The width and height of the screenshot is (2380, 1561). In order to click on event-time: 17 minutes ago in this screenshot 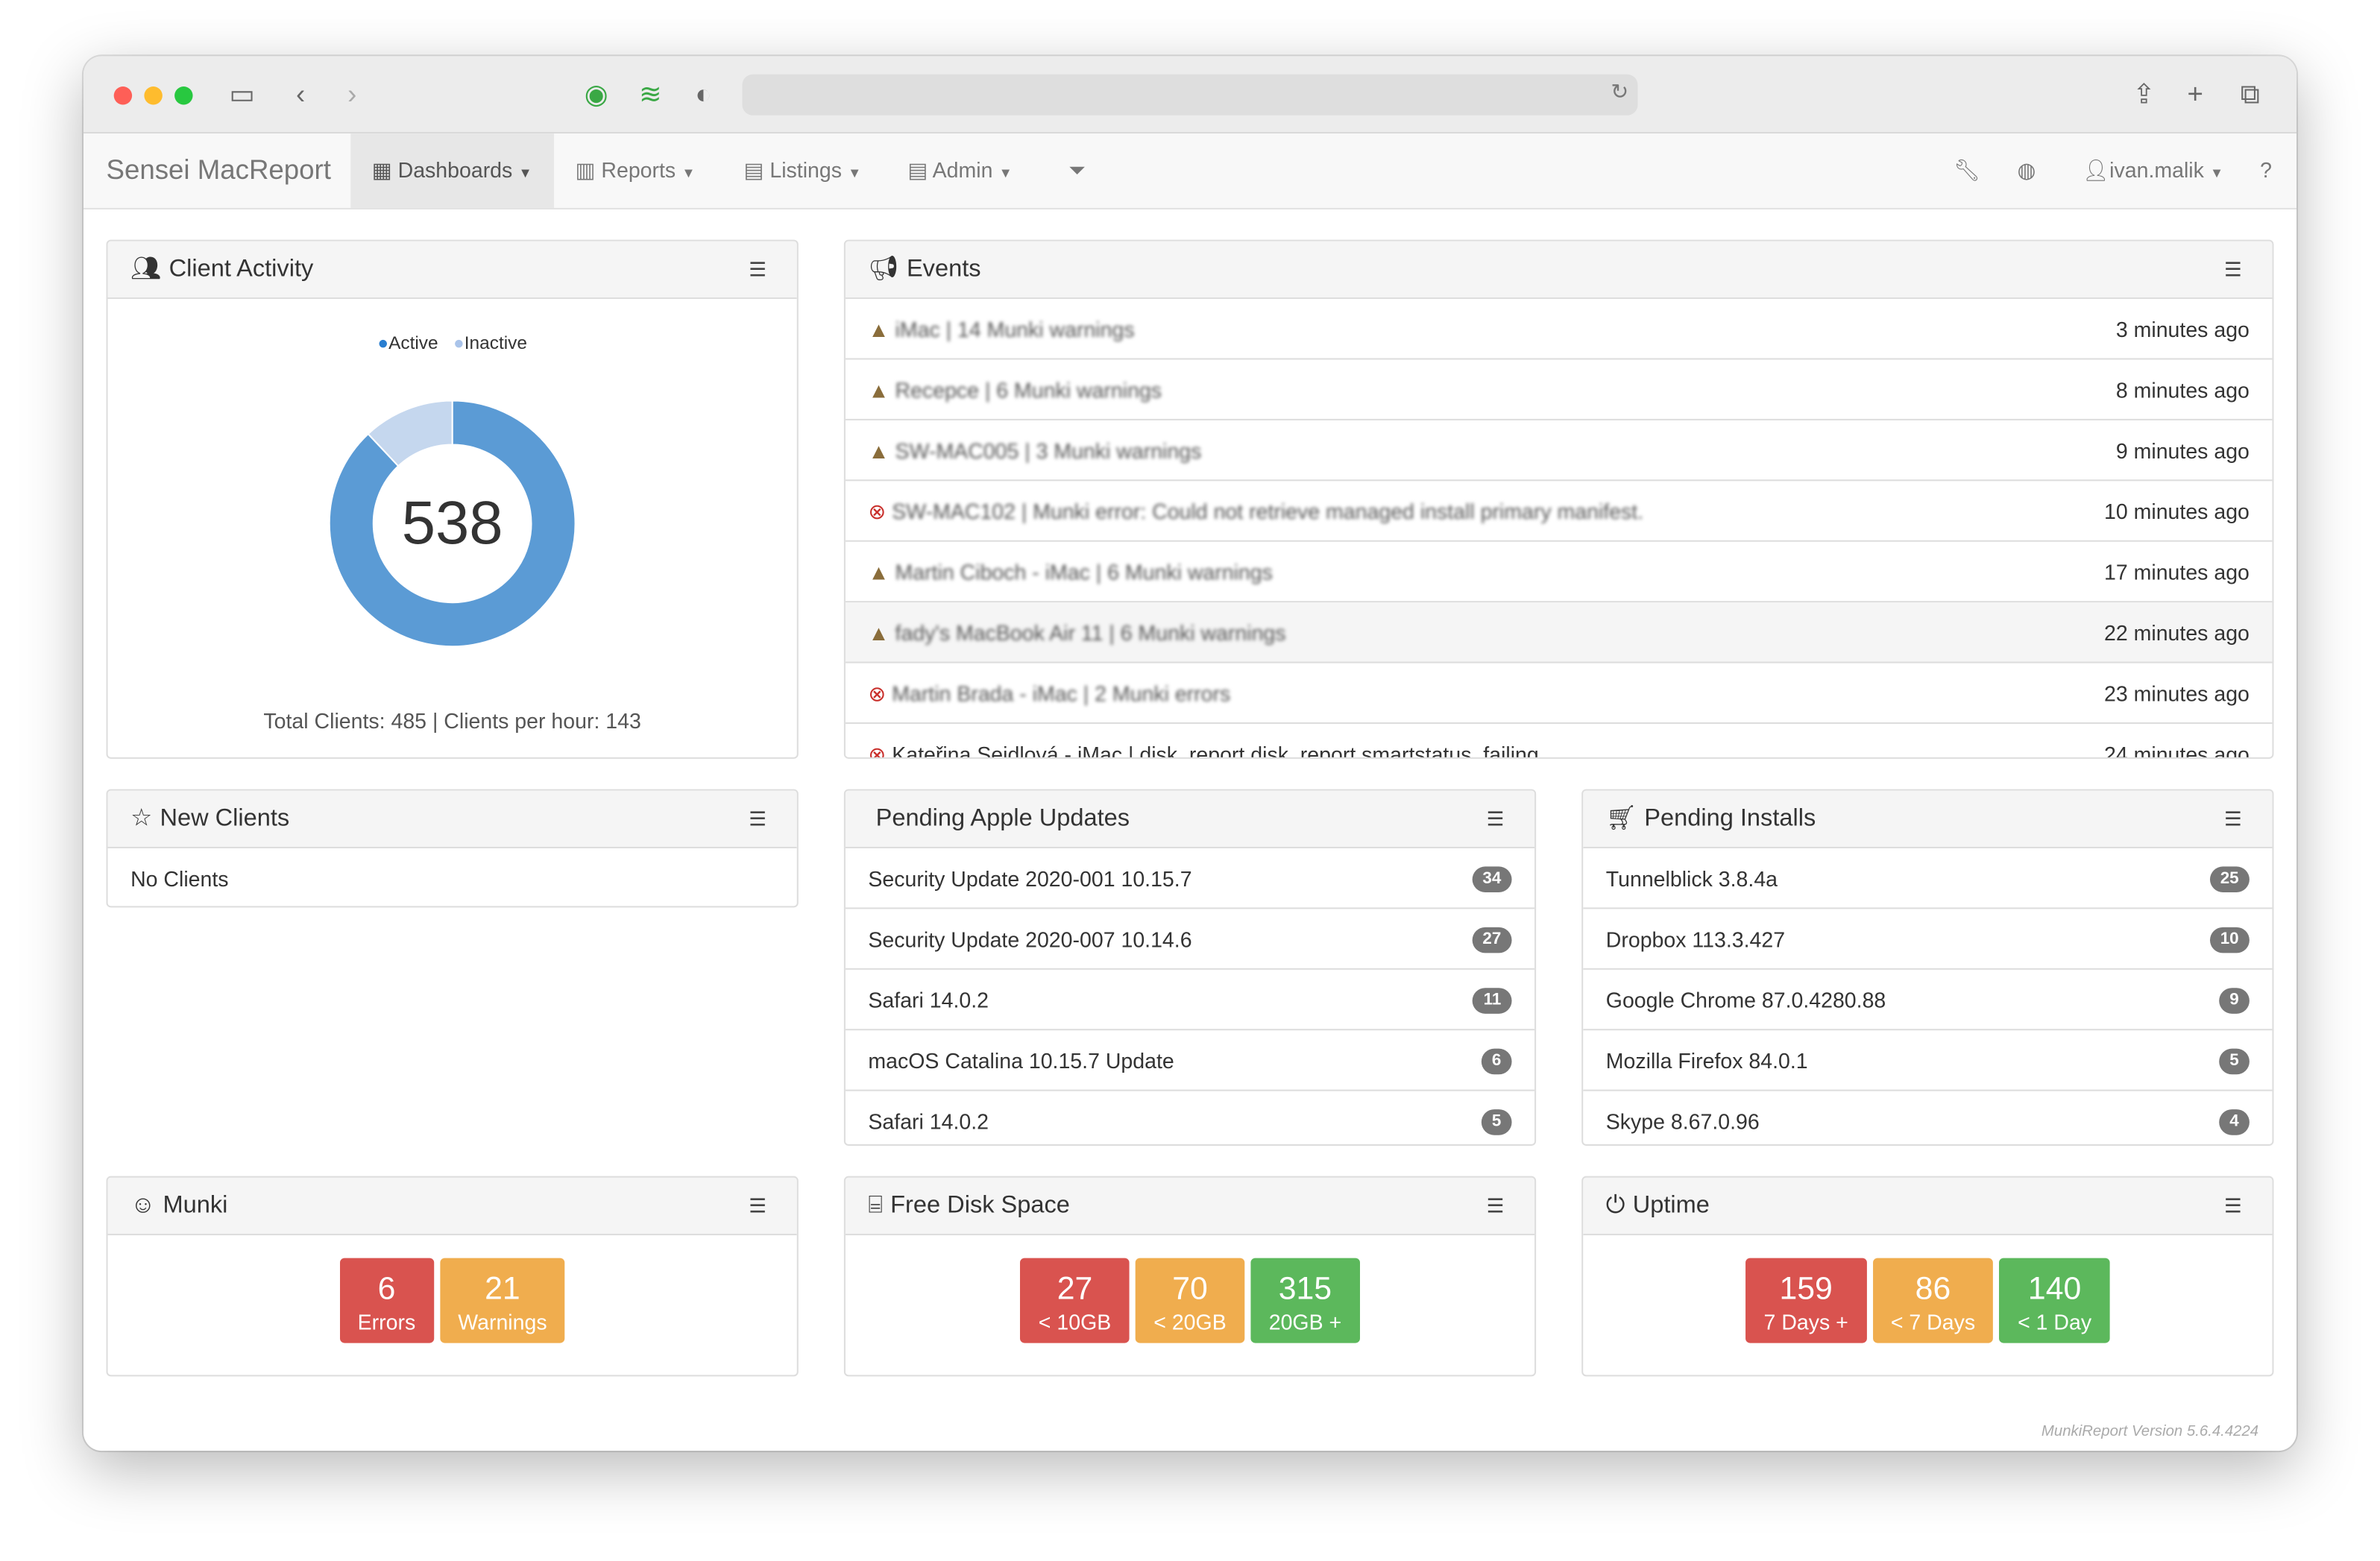, I will do `click(2177, 572)`.